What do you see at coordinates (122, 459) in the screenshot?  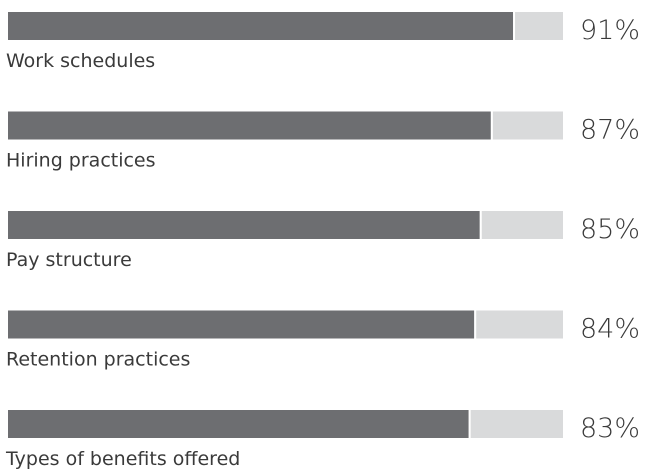 I see `category-label: Types of benefits offered` at bounding box center [122, 459].